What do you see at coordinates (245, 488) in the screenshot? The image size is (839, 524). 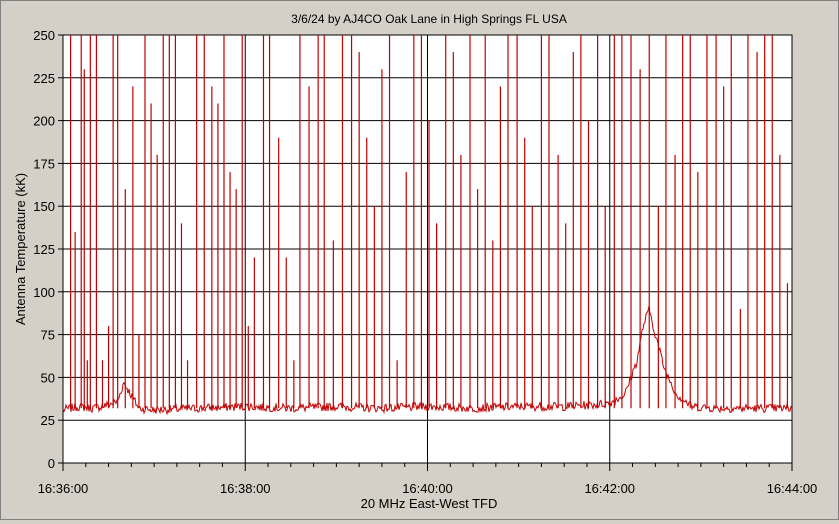 I see `x-tick-label: 16:38:00` at bounding box center [245, 488].